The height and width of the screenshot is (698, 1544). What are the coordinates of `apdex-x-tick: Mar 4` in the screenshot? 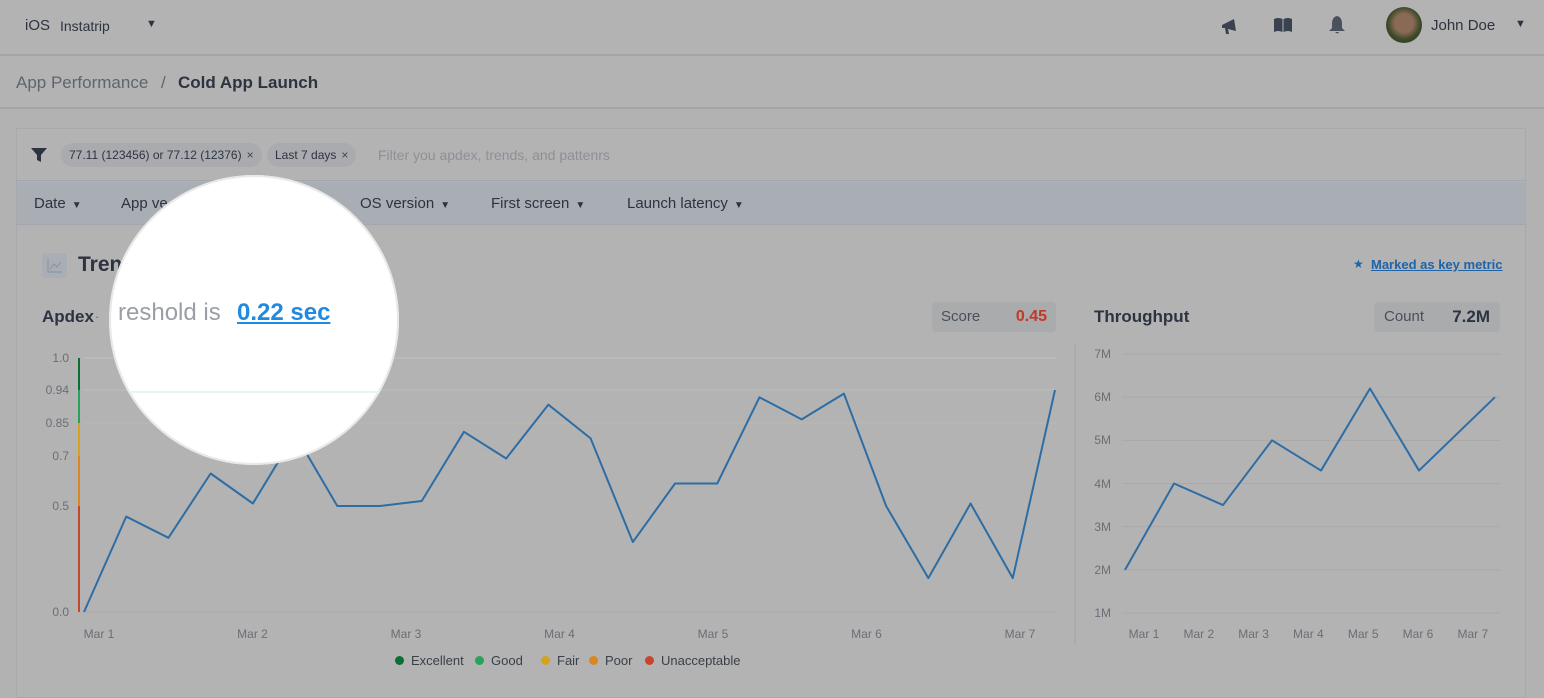 It's located at (559, 634).